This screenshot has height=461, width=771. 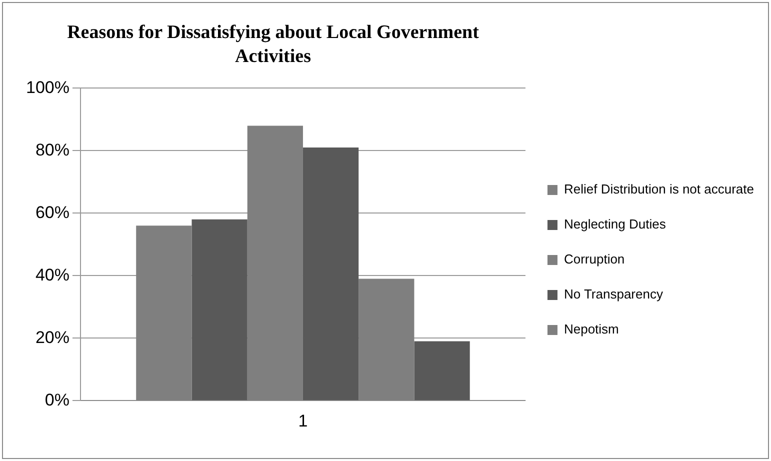 What do you see at coordinates (594, 259) in the screenshot?
I see `legend-label: Corruption` at bounding box center [594, 259].